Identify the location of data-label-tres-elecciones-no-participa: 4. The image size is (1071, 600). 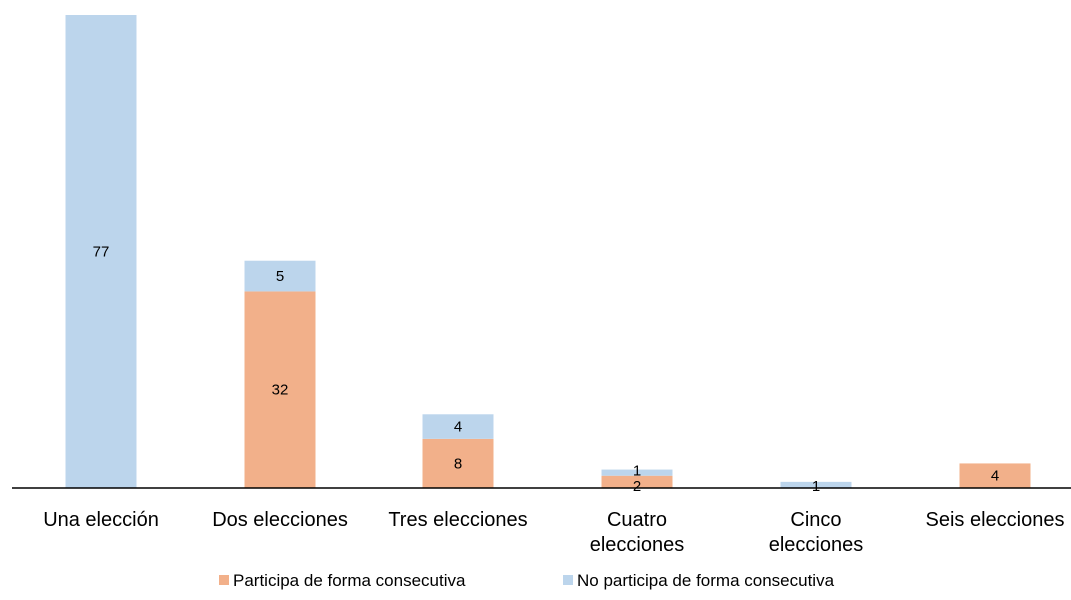
(458, 427).